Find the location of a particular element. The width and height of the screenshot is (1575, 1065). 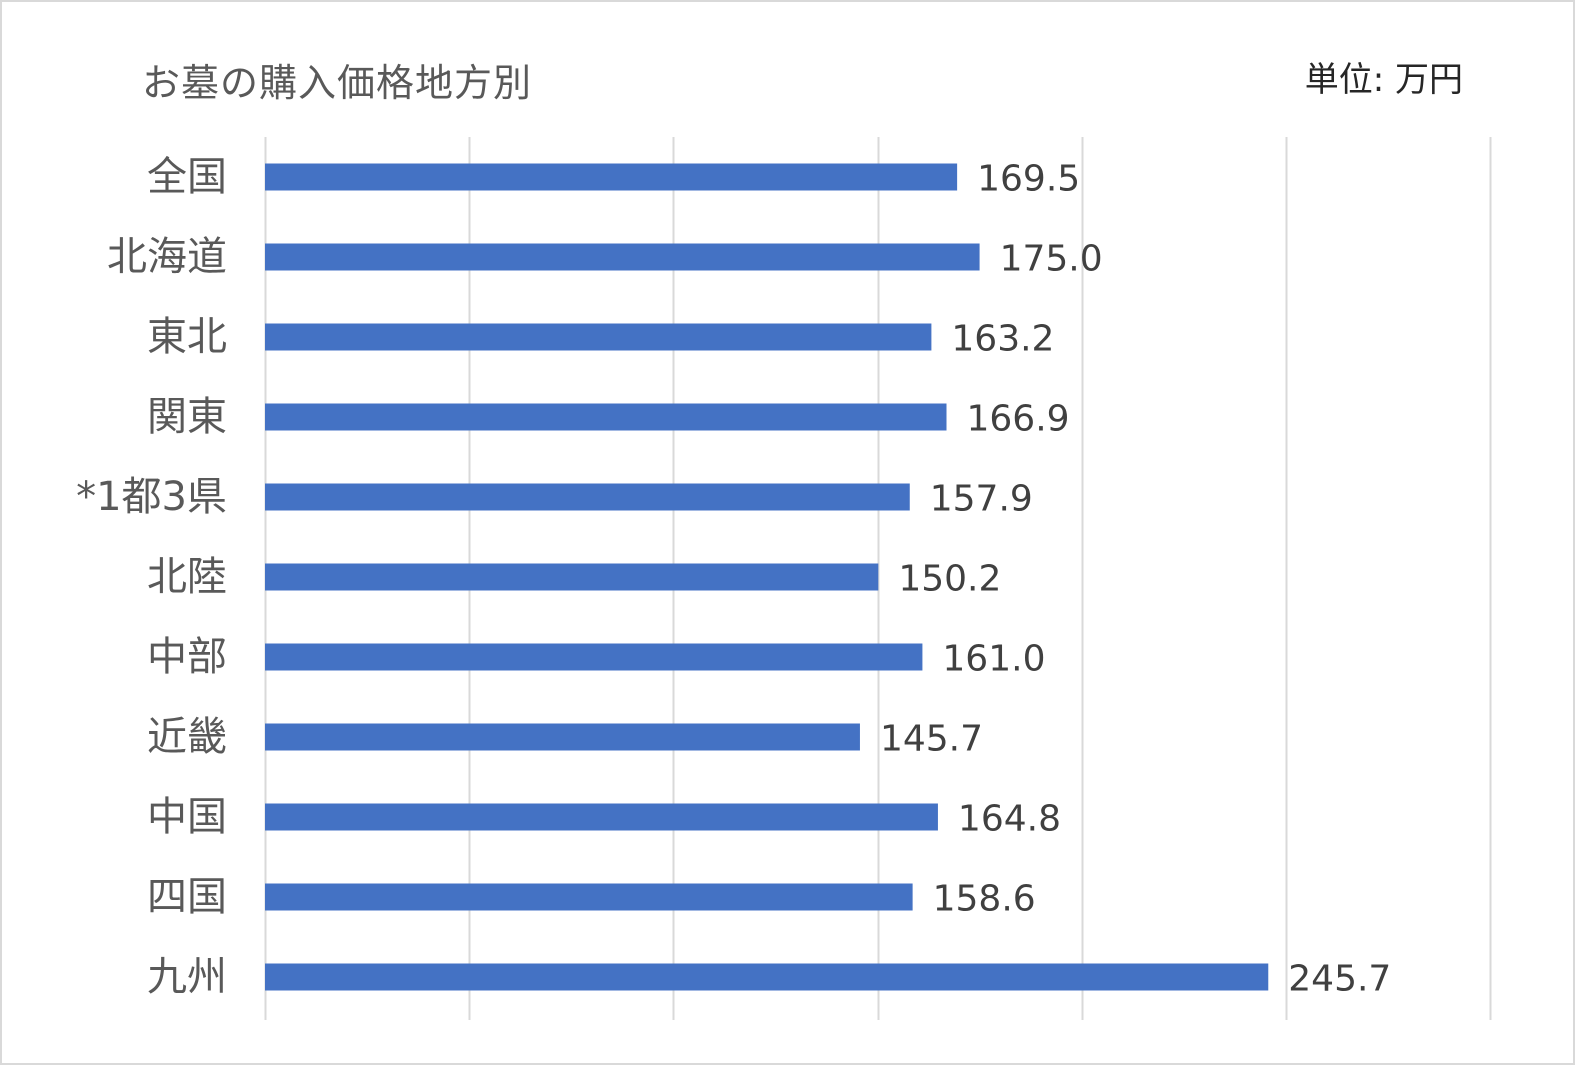

data-label: 158.6 is located at coordinates (984, 899).